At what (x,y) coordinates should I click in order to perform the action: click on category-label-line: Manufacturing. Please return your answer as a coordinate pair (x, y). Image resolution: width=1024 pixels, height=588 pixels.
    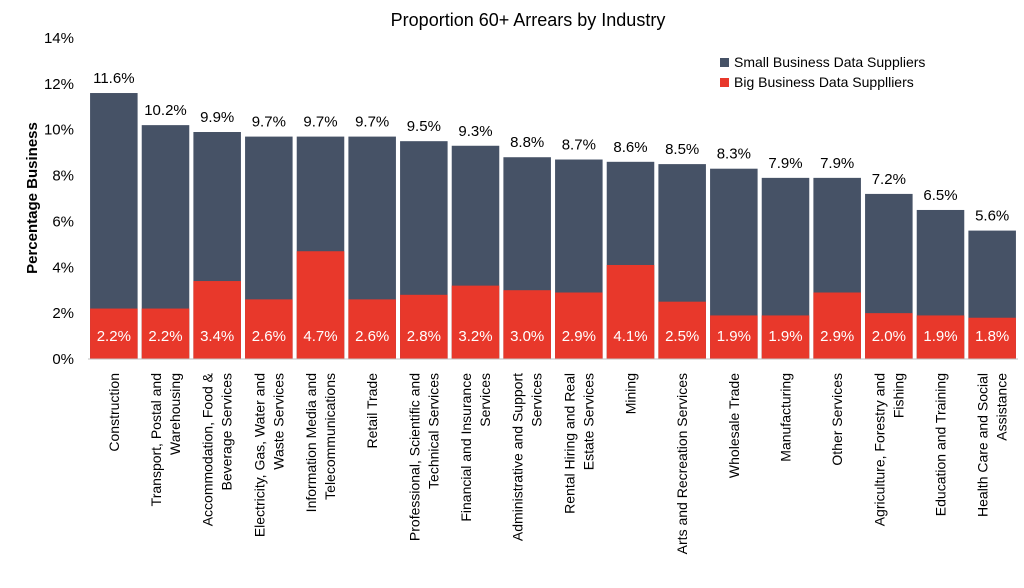
    Looking at the image, I should click on (786, 417).